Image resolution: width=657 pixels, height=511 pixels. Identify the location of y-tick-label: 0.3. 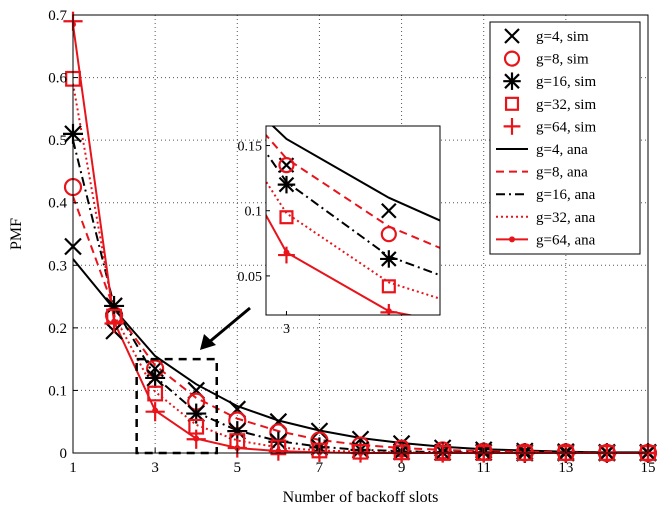
(57, 266).